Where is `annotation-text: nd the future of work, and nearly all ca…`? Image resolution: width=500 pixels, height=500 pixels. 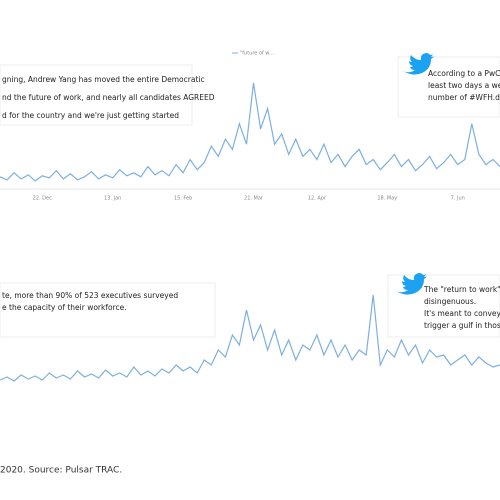 annotation-text: nd the future of work, and nearly all ca… is located at coordinates (108, 97).